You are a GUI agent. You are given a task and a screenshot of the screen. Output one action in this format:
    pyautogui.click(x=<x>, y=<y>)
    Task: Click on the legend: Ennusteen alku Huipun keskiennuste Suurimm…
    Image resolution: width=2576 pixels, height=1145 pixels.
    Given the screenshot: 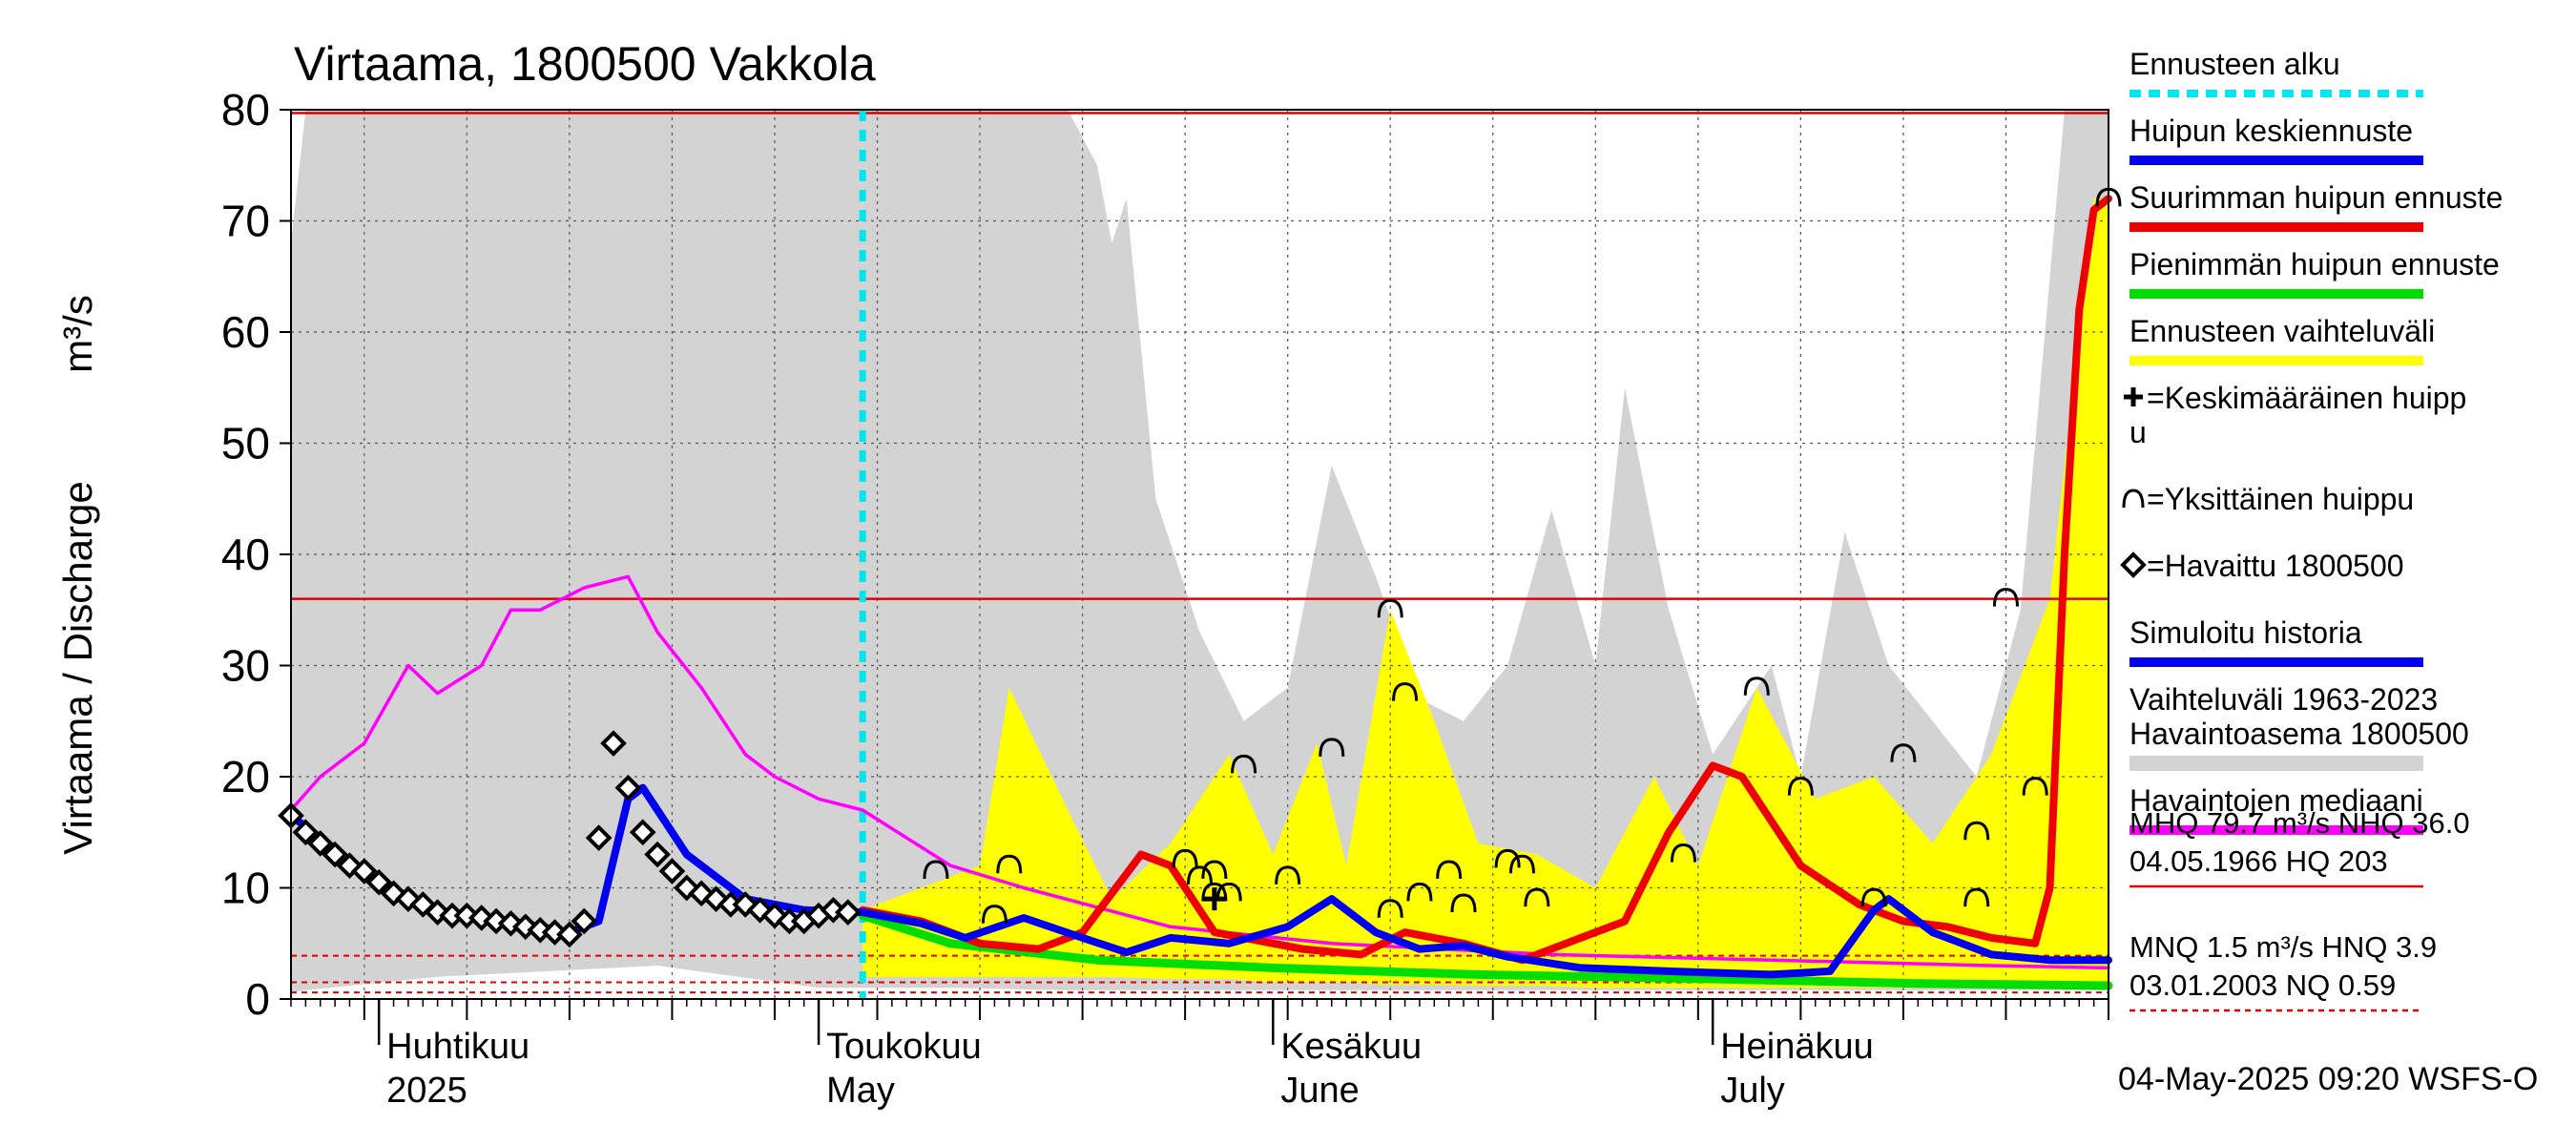 What is the action you would take?
    pyautogui.click(x=2311, y=529)
    